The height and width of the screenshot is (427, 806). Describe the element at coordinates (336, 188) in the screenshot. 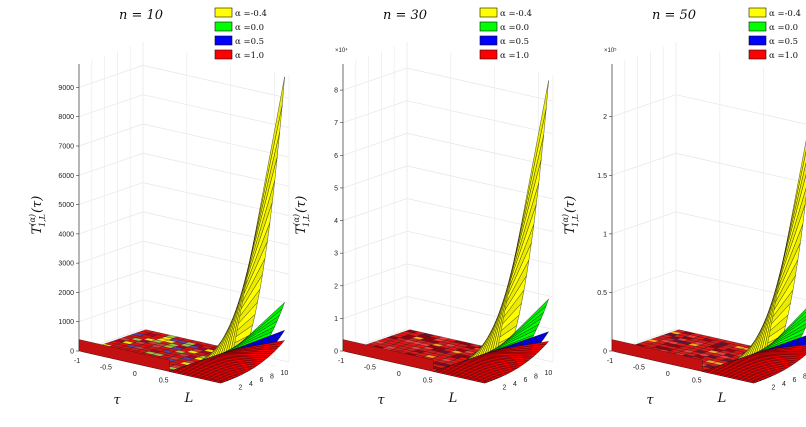

I see `z-tick-label: 5` at that location.